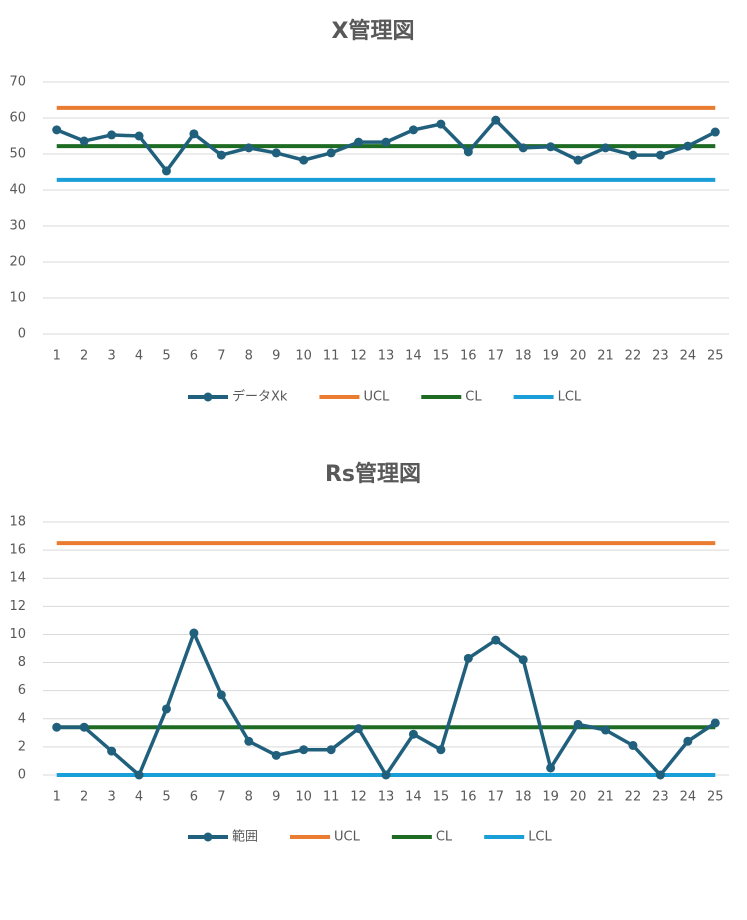  Describe the element at coordinates (550, 797) in the screenshot. I see `x-tick-label: 19` at that location.